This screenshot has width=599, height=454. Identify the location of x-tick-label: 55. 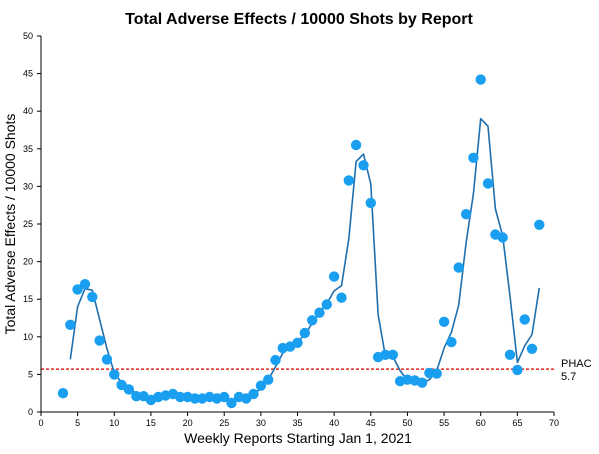
(444, 423).